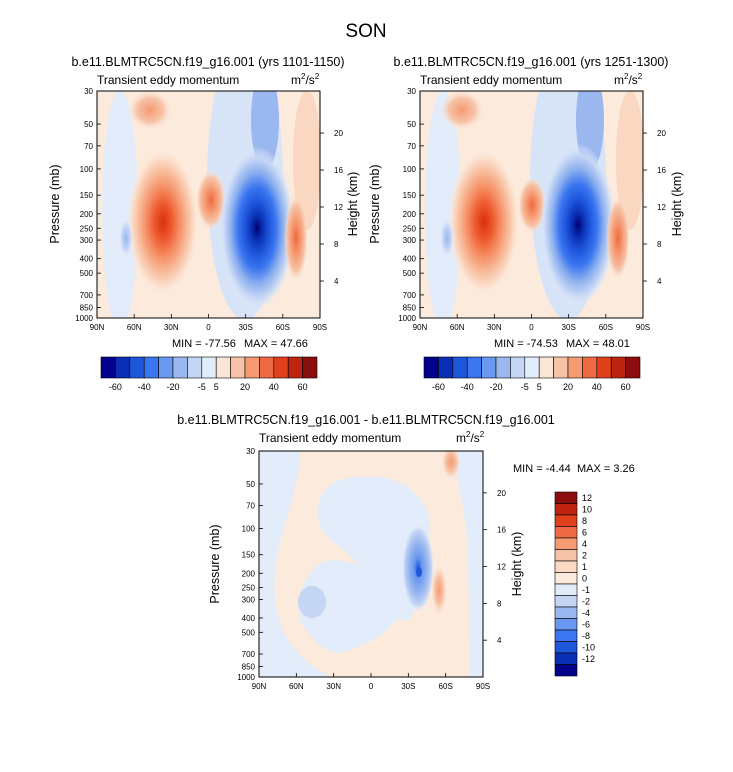  I want to click on x-tick-label: 60S, so click(283, 327).